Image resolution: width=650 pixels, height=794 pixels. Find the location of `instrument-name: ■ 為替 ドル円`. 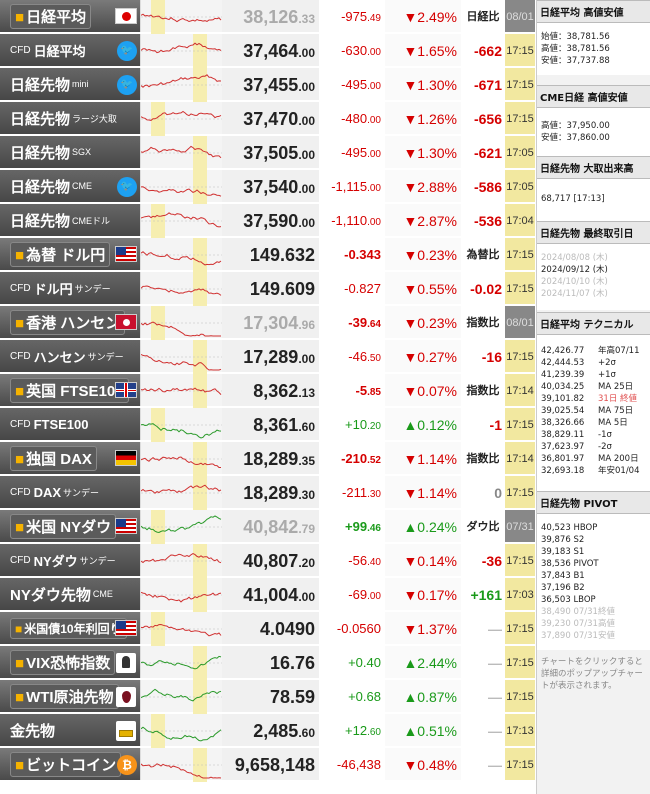

instrument-name: ■ 為替 ドル円 is located at coordinates (70, 254).